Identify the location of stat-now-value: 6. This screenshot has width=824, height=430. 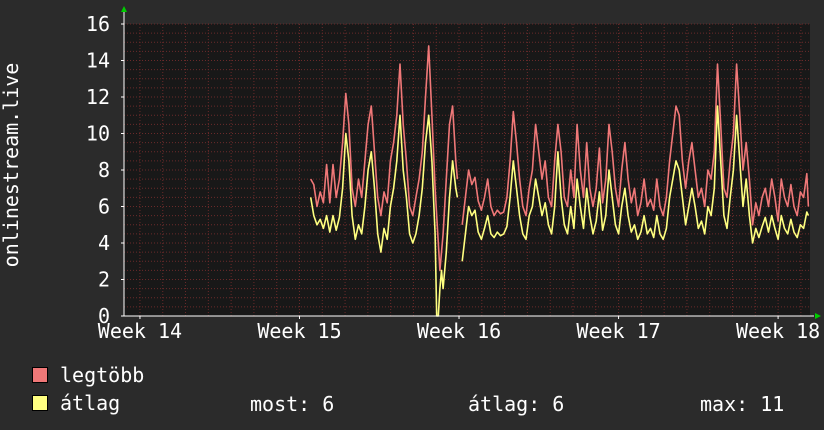
(328, 404).